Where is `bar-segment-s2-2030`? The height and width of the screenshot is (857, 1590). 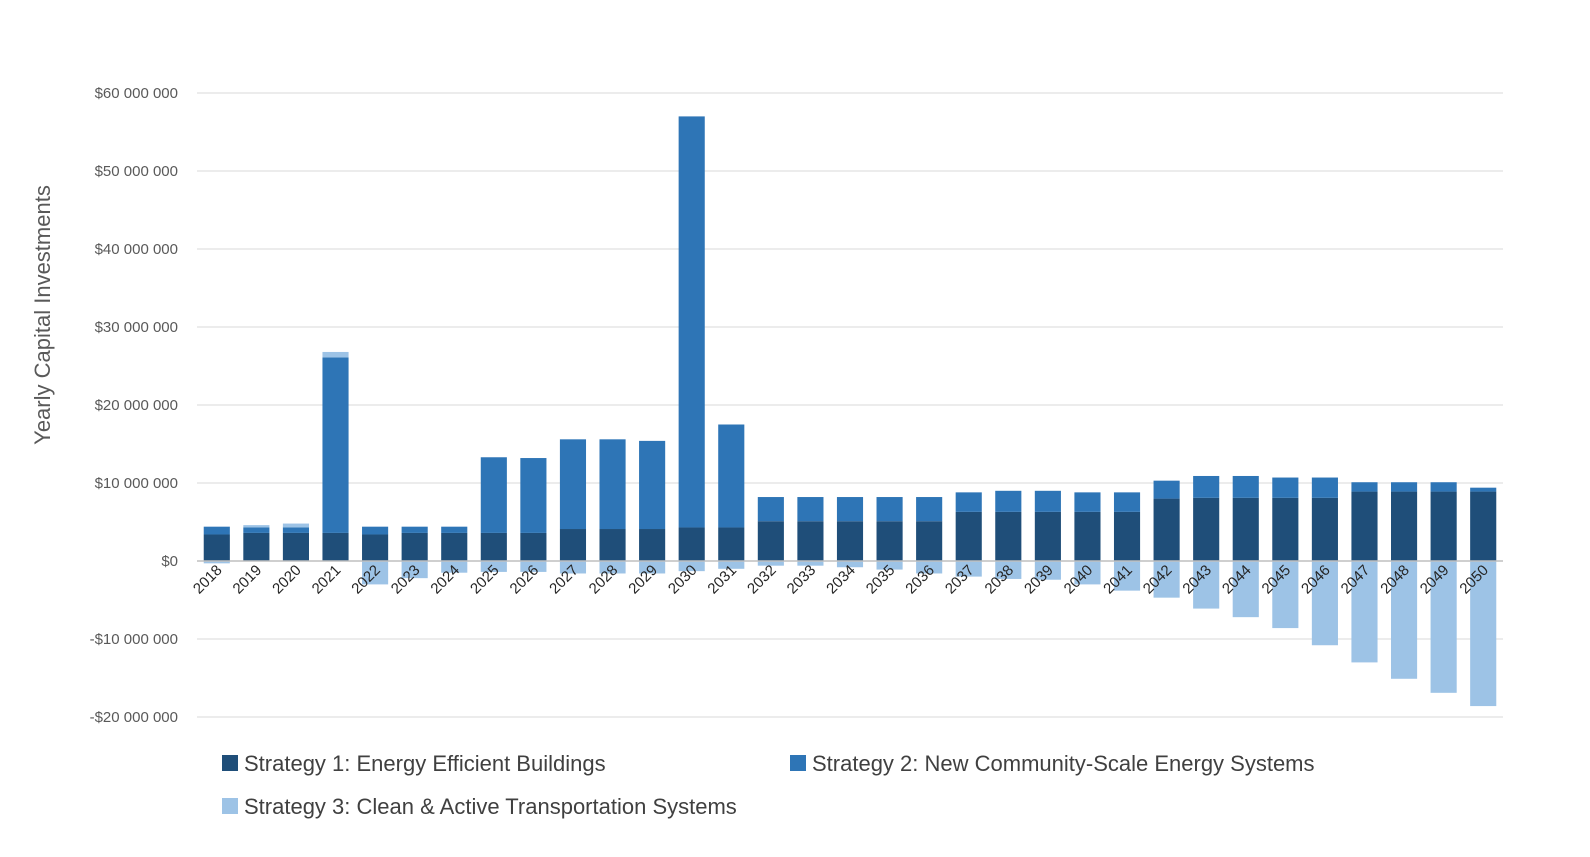 bar-segment-s2-2030 is located at coordinates (691, 322).